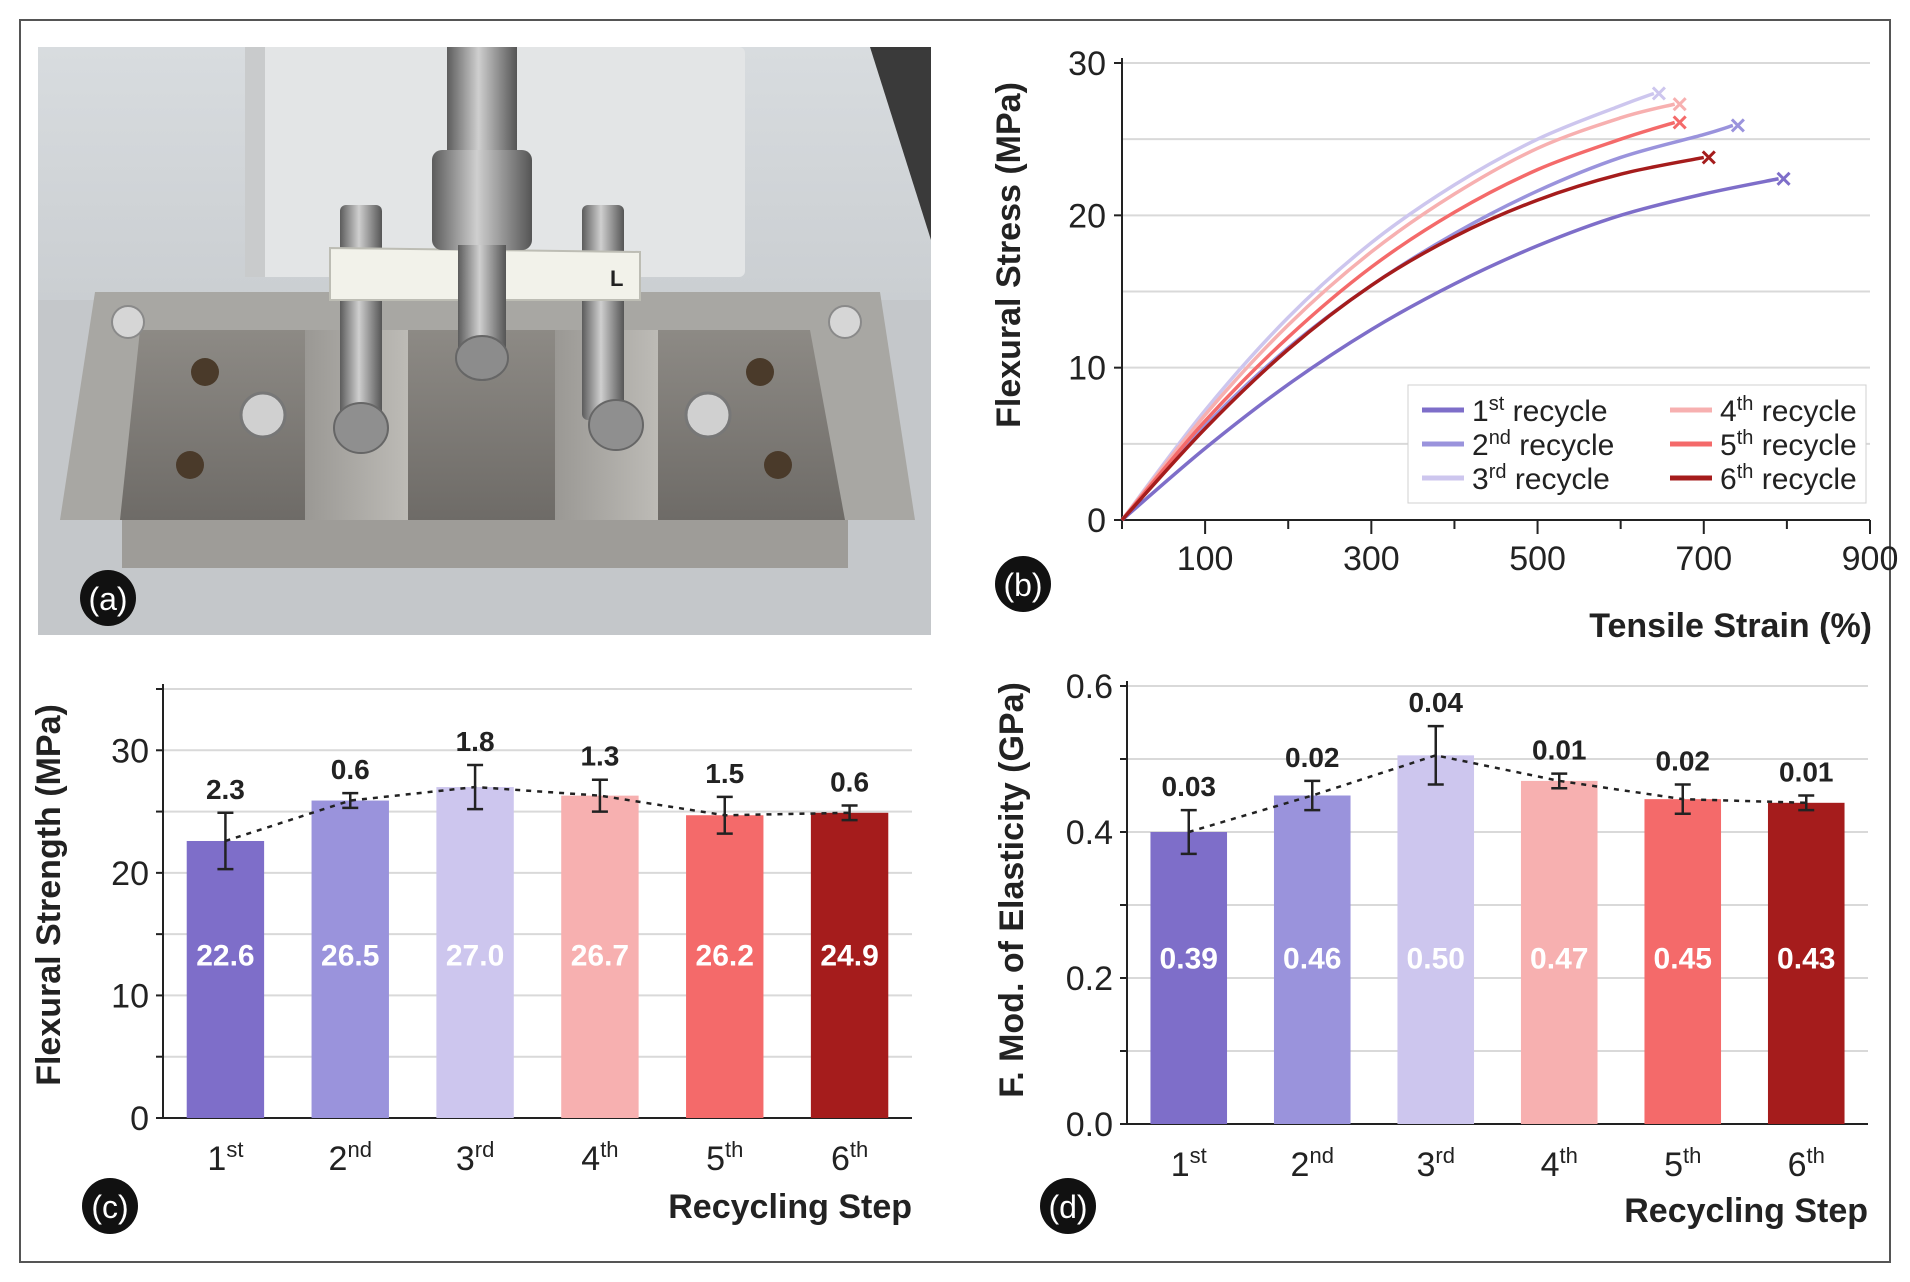 The width and height of the screenshot is (1910, 1282). I want to click on legend-label: 1st recycle, so click(1540, 410).